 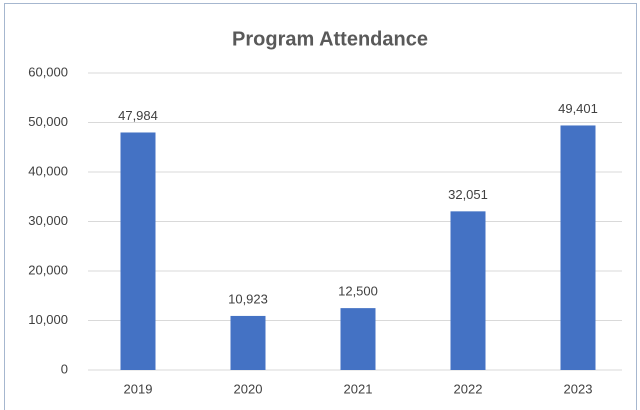 I want to click on chart-title: Program Attendance, so click(x=330, y=39).